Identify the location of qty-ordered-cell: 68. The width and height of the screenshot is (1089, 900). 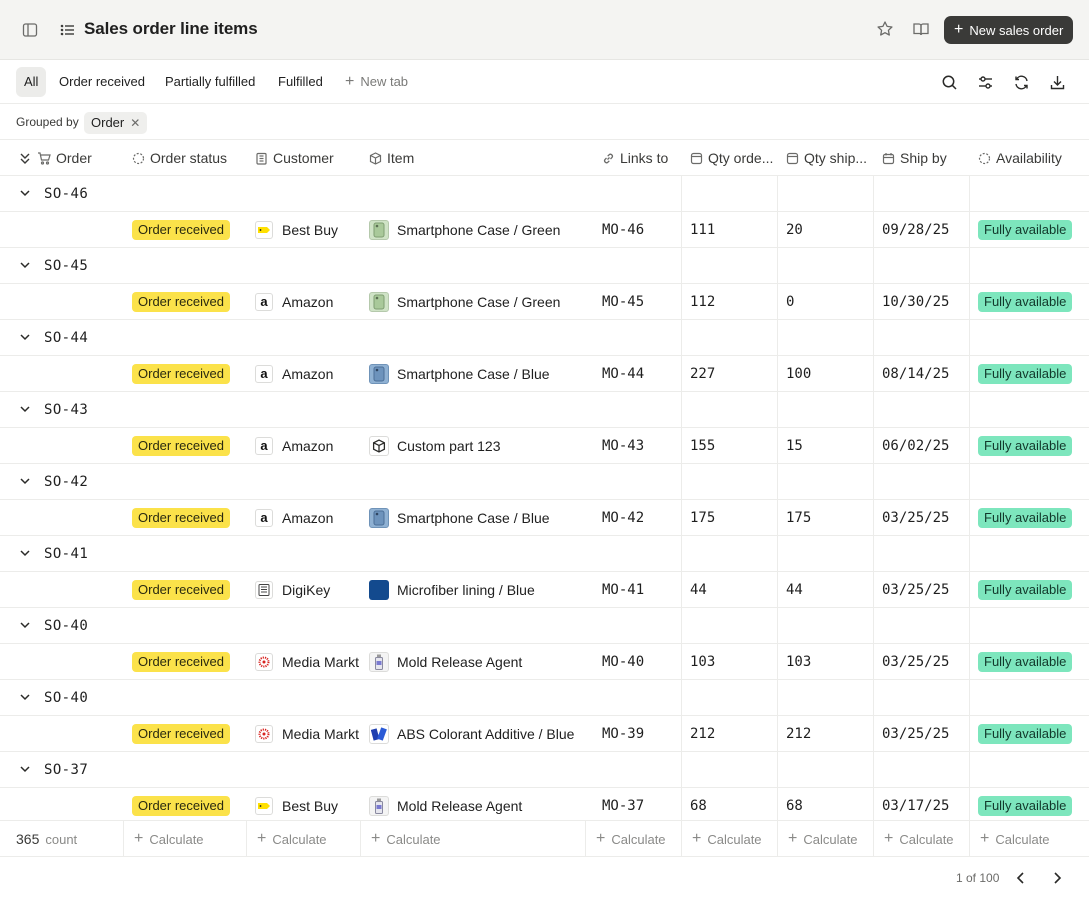
(698, 806).